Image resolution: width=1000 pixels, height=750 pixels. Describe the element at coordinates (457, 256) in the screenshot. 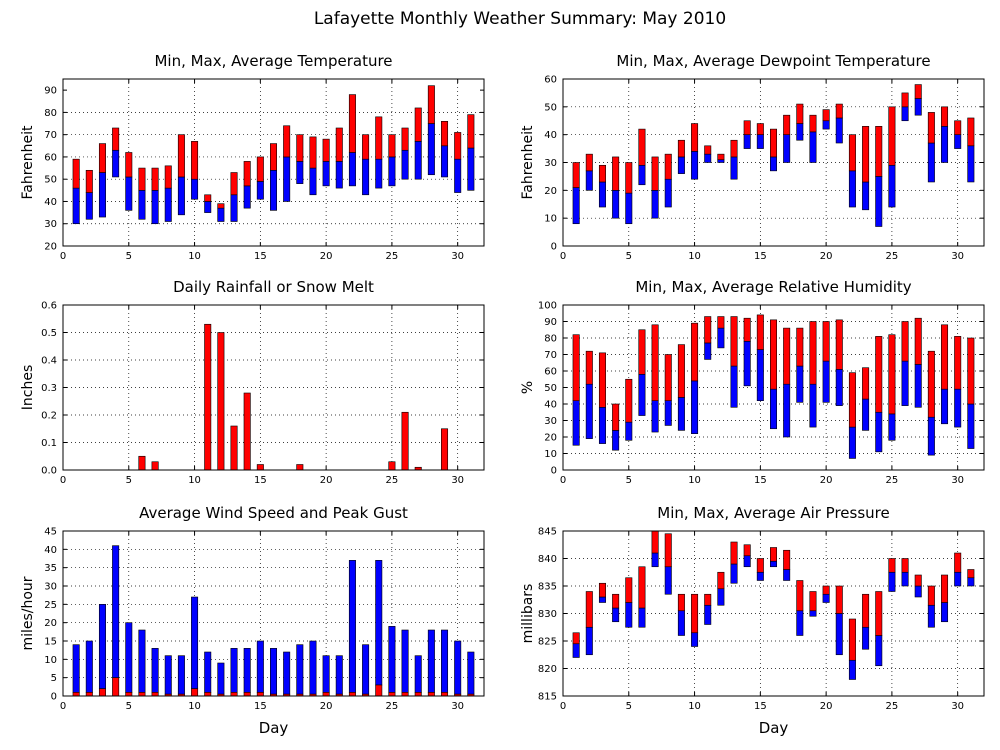

I see `x-tick-label: 30` at that location.